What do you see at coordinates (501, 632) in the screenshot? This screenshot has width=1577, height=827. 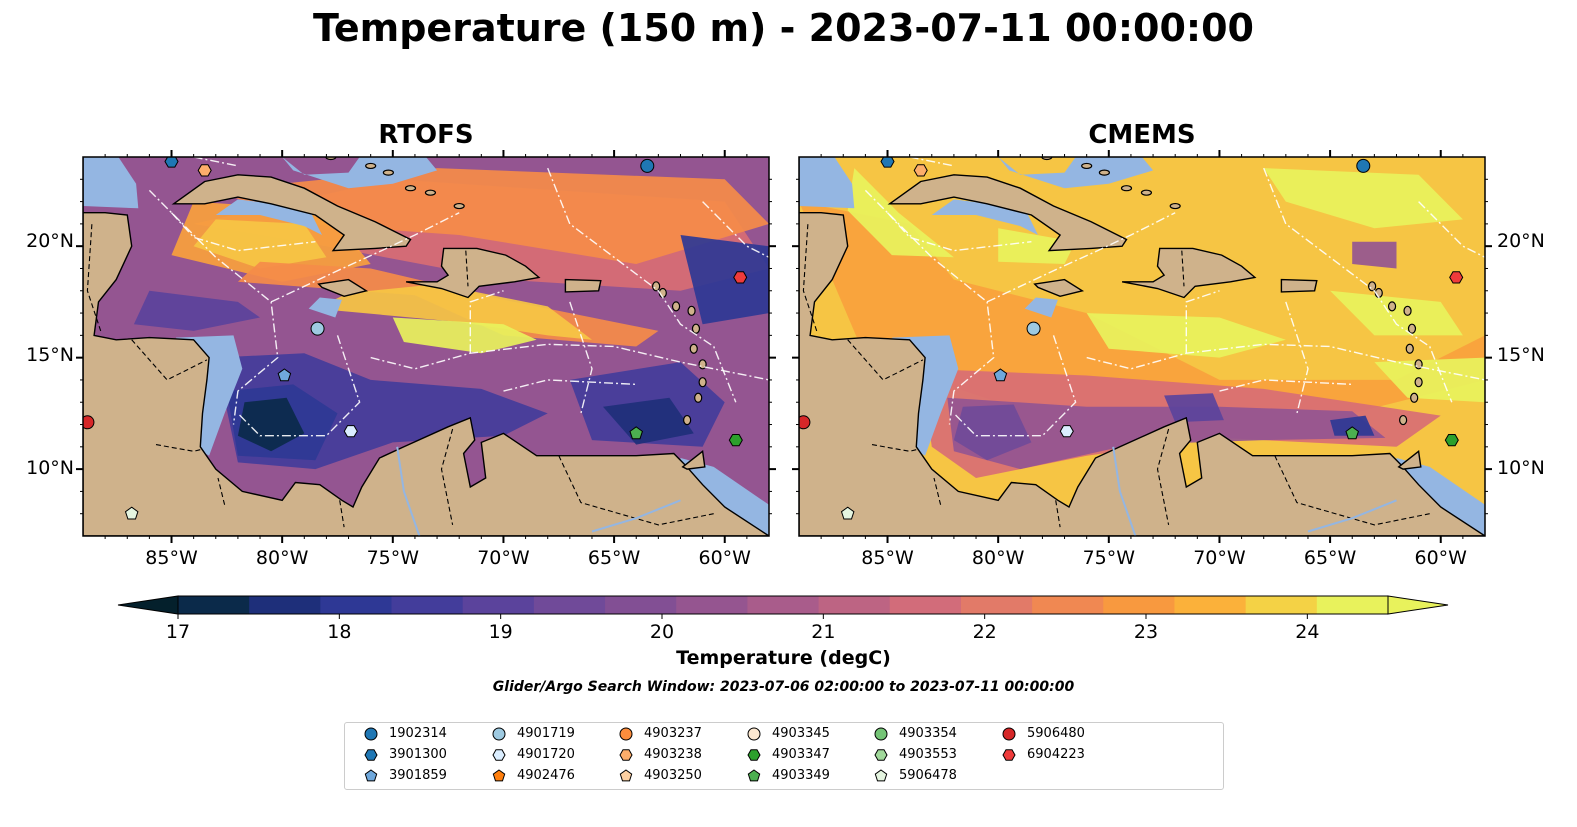 I see `colorbar-tick-label: 19` at bounding box center [501, 632].